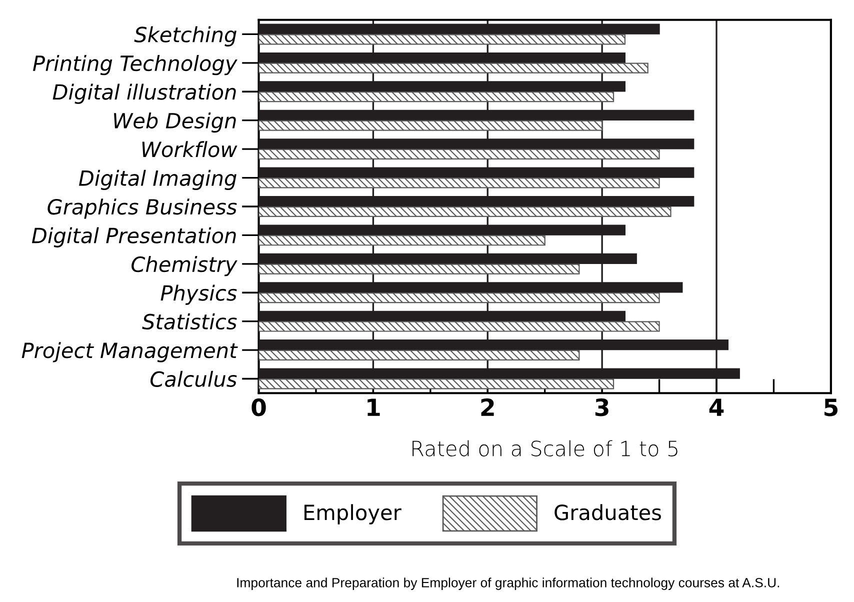 The width and height of the screenshot is (854, 602). Describe the element at coordinates (157, 180) in the screenshot. I see `y-tick-label: Digital Imaging` at that location.